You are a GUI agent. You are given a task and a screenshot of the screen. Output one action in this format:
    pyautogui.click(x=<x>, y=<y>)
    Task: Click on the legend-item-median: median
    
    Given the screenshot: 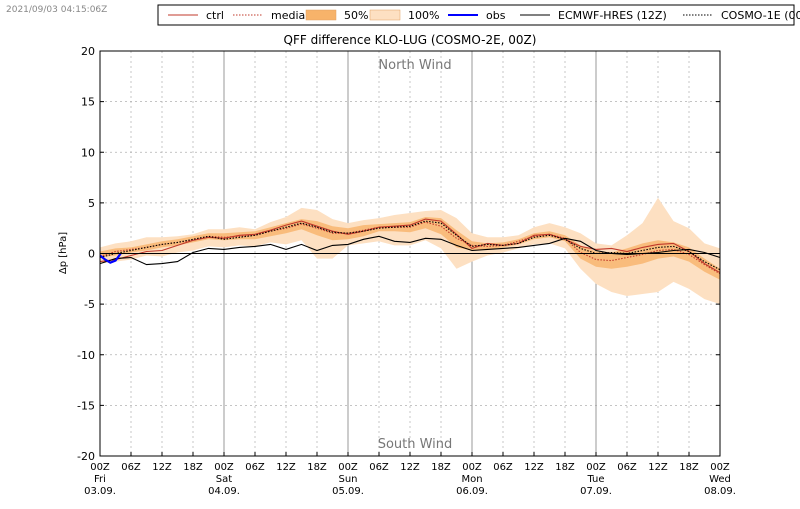 What is the action you would take?
    pyautogui.click(x=272, y=15)
    